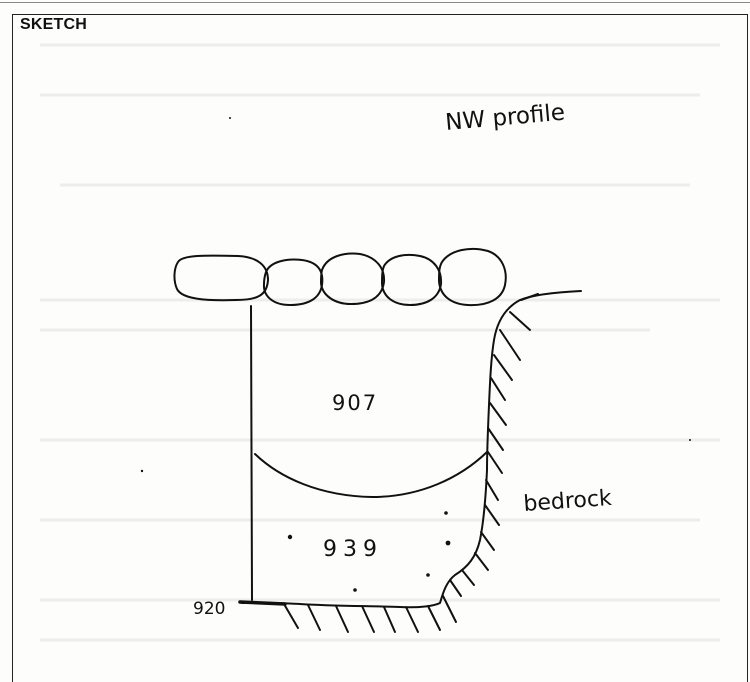 The width and height of the screenshot is (750, 682). What do you see at coordinates (53, 24) in the screenshot?
I see `section-title: SKETCH` at bounding box center [53, 24].